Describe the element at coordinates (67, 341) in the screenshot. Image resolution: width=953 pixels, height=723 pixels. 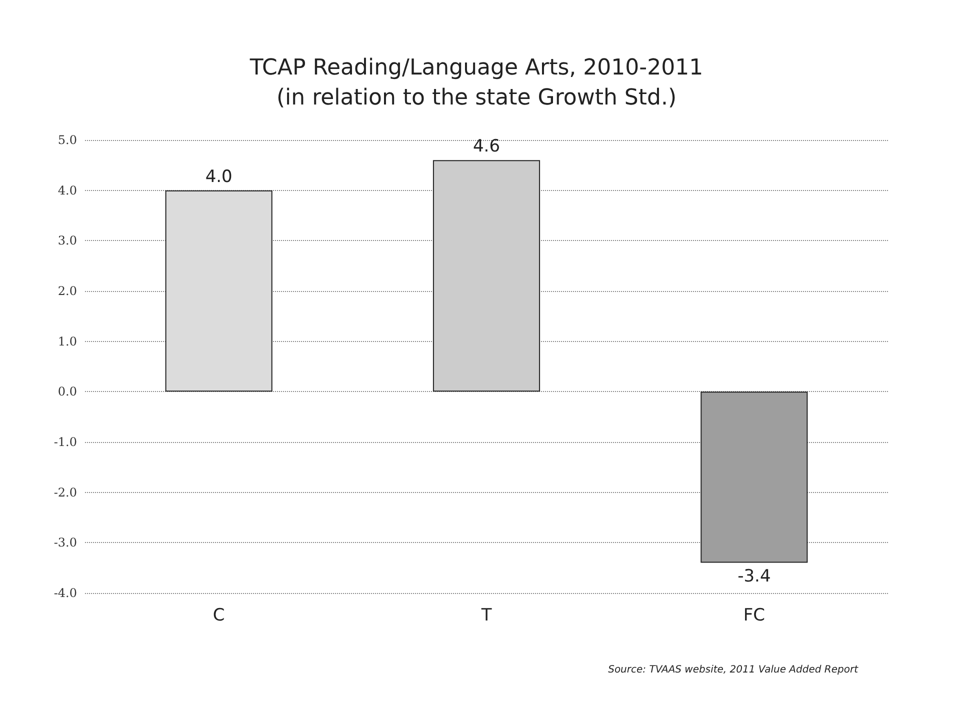
I see `y-tick-label: 1.0` at that location.